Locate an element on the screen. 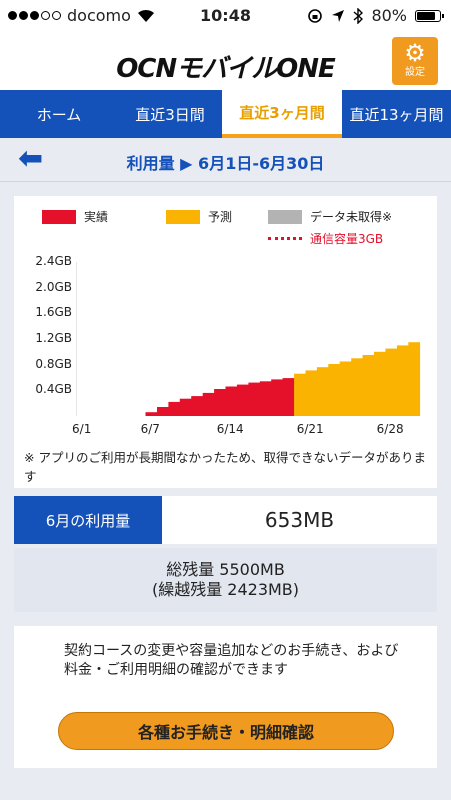 The image size is (451, 800). tab-home: ホーム is located at coordinates (59, 114).